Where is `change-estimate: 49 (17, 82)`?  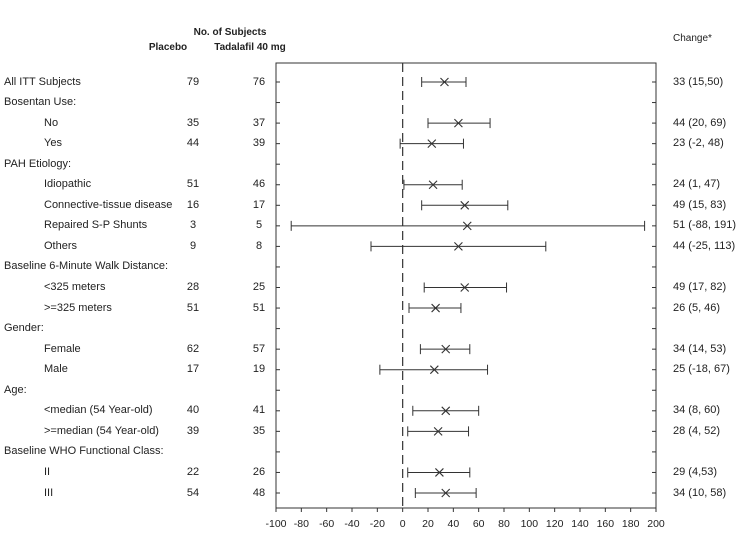 change-estimate: 49 (17, 82) is located at coordinates (700, 287).